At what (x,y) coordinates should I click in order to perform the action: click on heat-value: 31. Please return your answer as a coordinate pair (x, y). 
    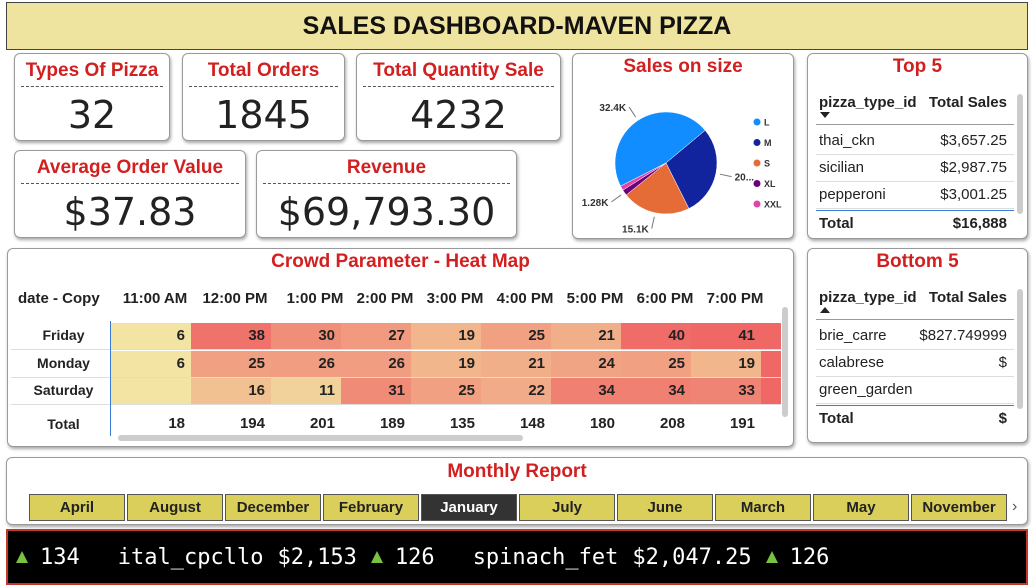
    Looking at the image, I should click on (396, 390).